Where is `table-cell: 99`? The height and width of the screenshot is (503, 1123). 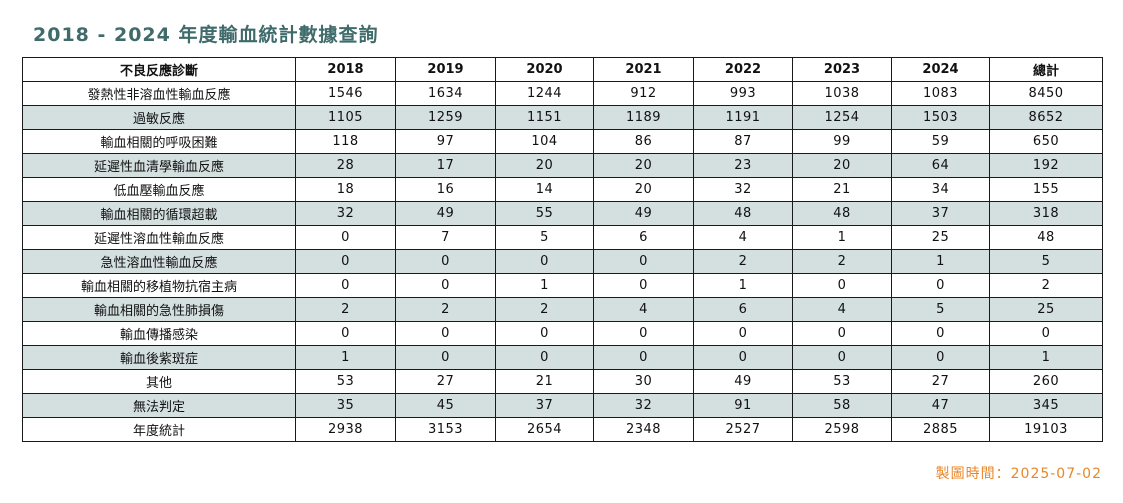
table-cell: 99 is located at coordinates (842, 141).